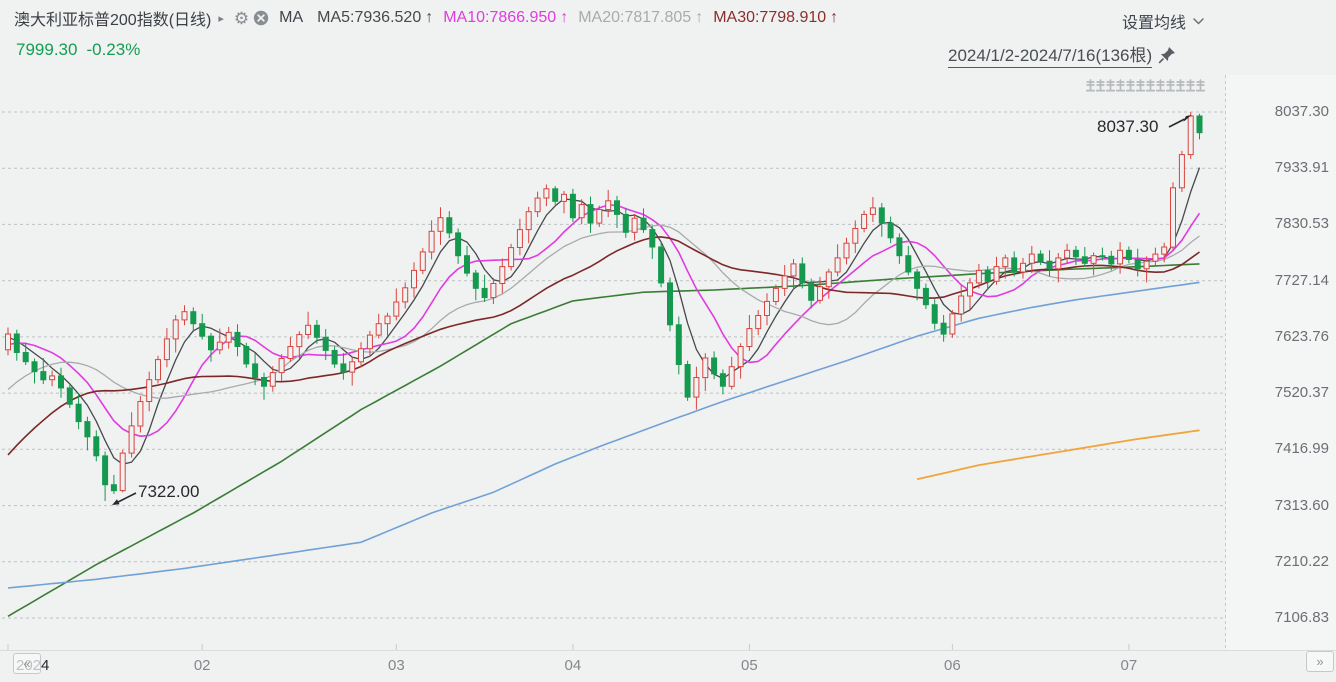 The width and height of the screenshot is (1336, 682). I want to click on price-axis-label: 7106.83, so click(1301, 617).